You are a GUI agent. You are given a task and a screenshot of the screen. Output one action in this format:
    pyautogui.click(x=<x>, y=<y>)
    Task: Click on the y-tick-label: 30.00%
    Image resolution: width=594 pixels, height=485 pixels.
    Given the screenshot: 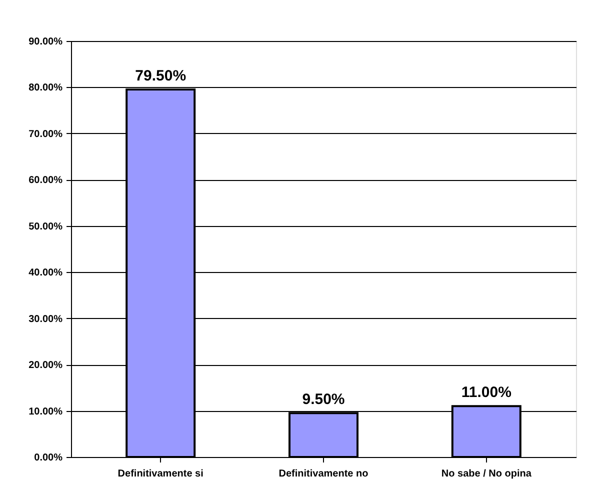 What is the action you would take?
    pyautogui.click(x=45, y=319)
    